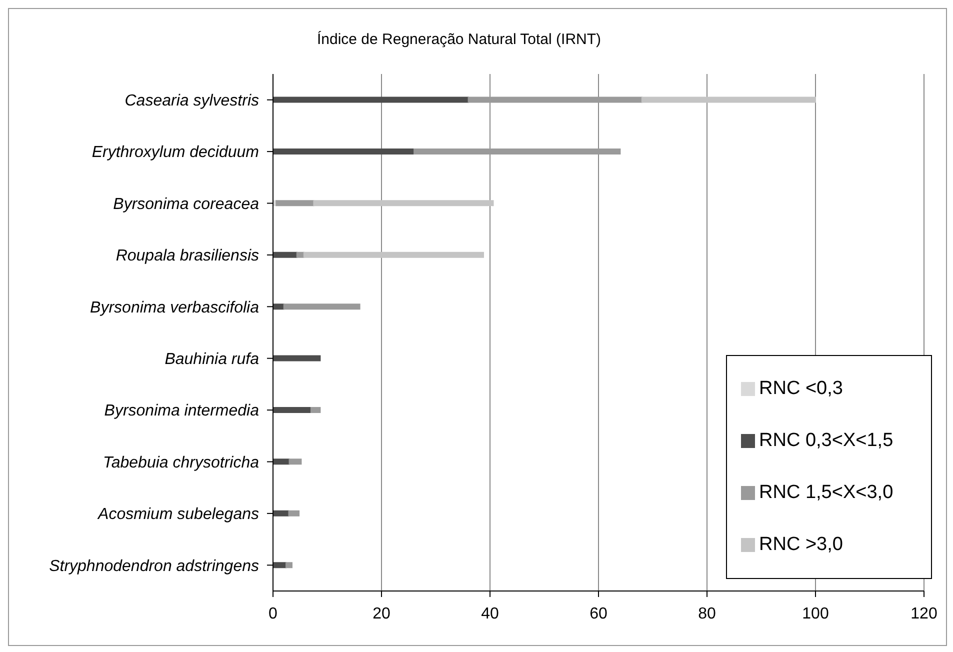  Describe the element at coordinates (801, 545) in the screenshot. I see `legend-label: RNC >3,0` at that location.